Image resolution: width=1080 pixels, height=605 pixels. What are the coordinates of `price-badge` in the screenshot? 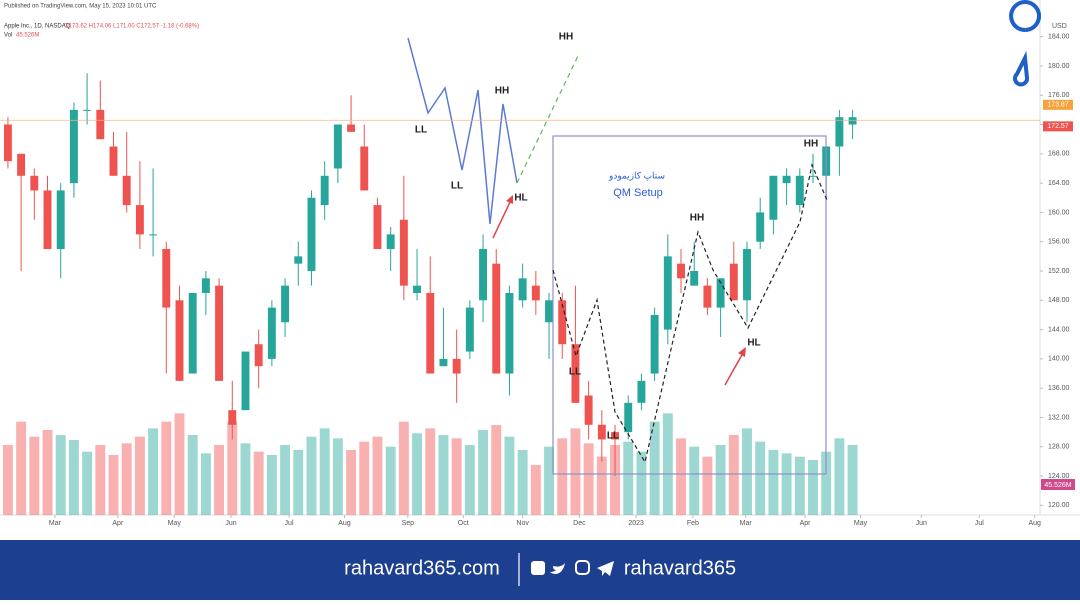 It's located at (1058, 104).